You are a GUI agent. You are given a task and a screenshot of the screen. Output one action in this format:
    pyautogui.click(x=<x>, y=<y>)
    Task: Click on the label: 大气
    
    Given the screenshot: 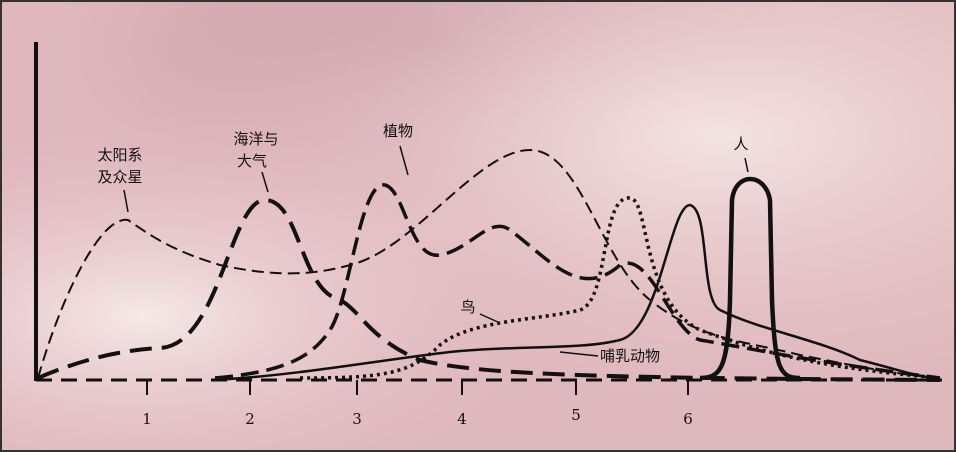 What is the action you would take?
    pyautogui.click(x=252, y=161)
    